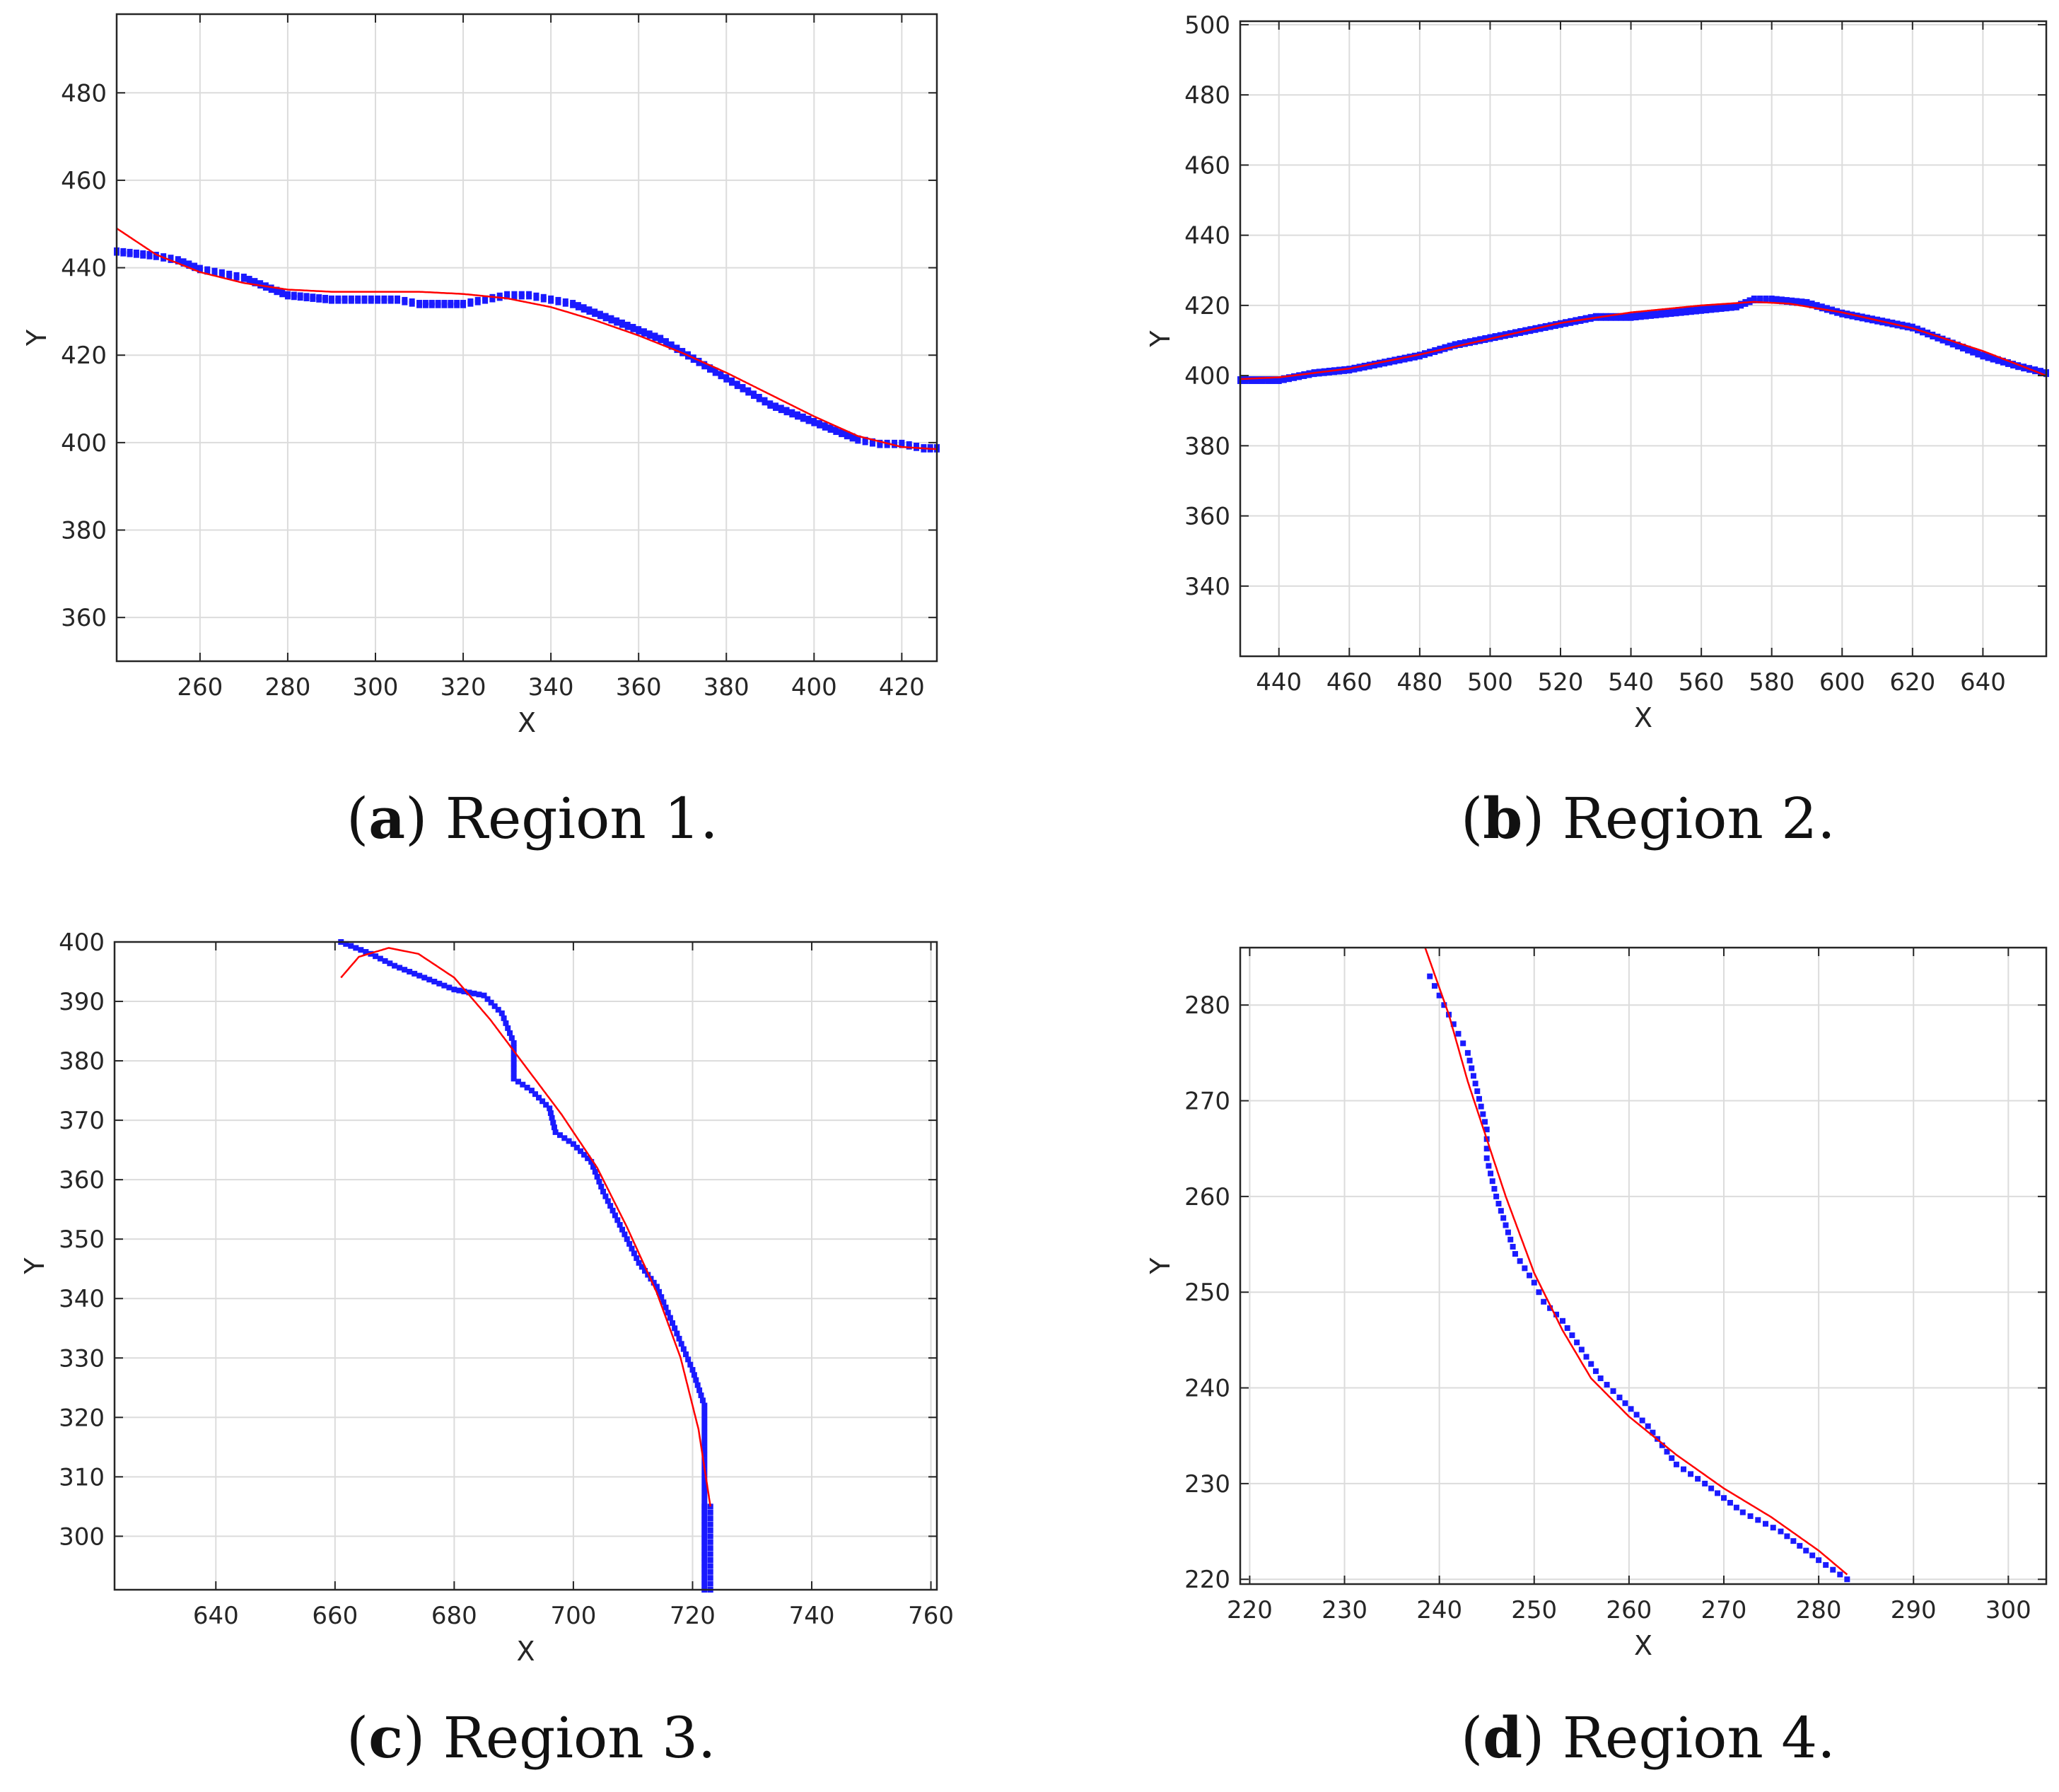 This screenshot has height=1792, width=2059. Describe the element at coordinates (1207, 1389) in the screenshot. I see `y-tick-label: 240` at that location.